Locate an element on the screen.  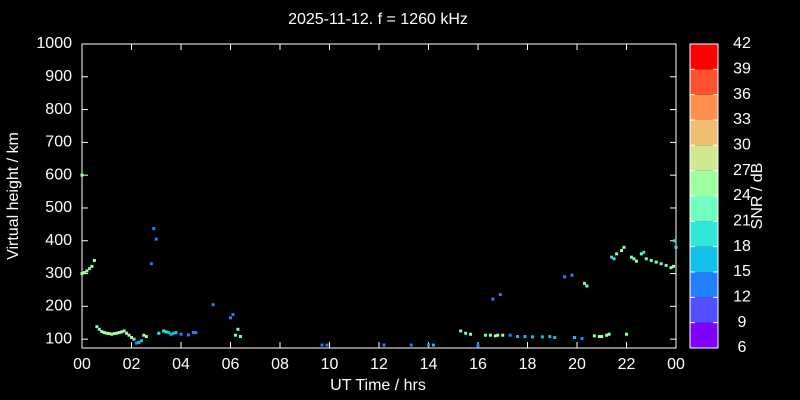
colorbar-tick-label: 12 is located at coordinates (742, 297).